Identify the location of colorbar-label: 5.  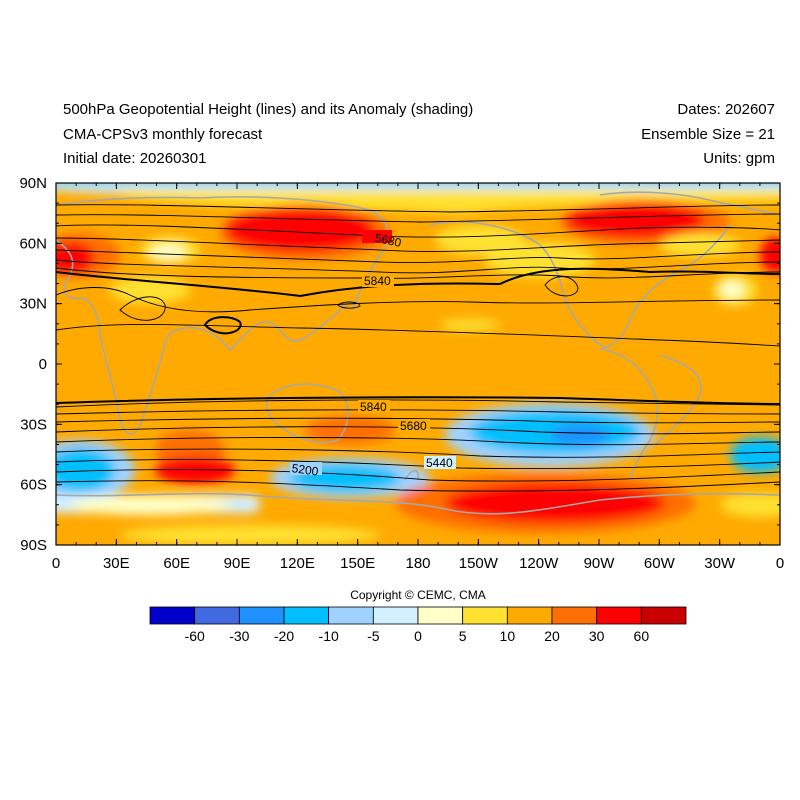
(463, 636).